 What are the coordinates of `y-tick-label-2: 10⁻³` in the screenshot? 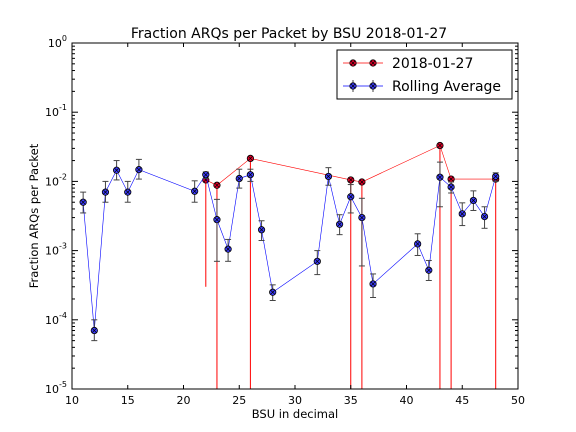 It's located at (56, 250).